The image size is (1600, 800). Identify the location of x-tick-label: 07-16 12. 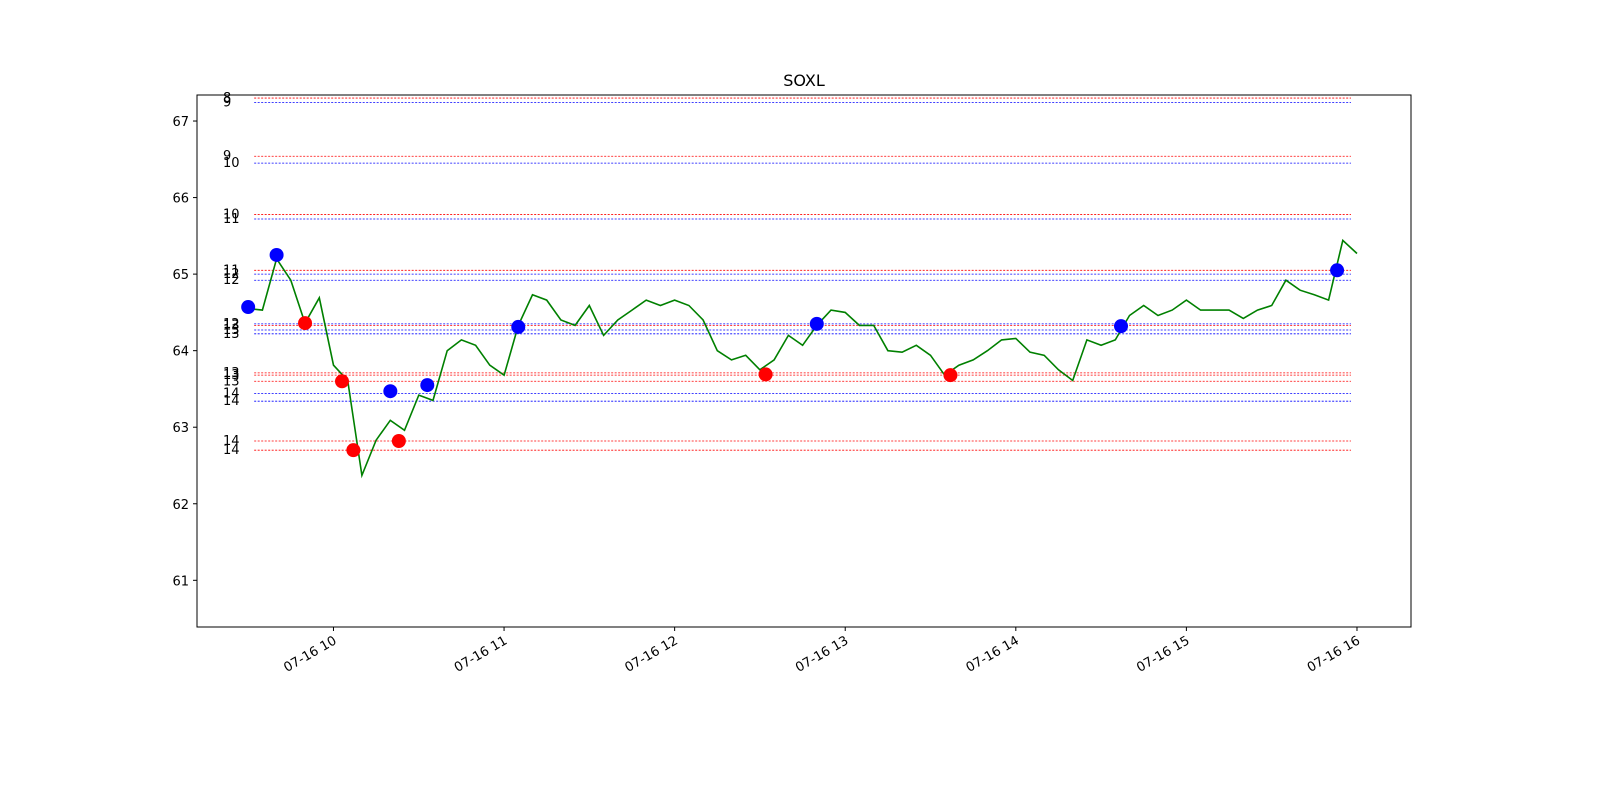
(652, 654).